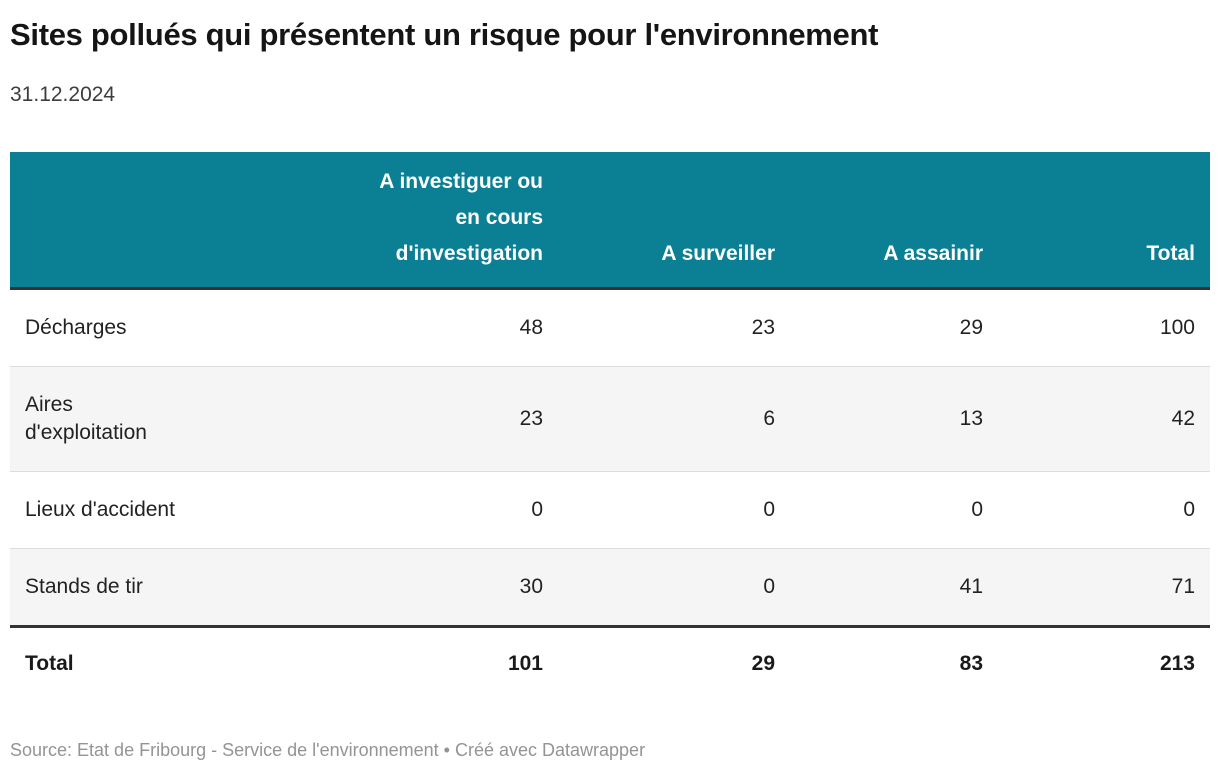  I want to click on col-header-total: Total, so click(1104, 221).